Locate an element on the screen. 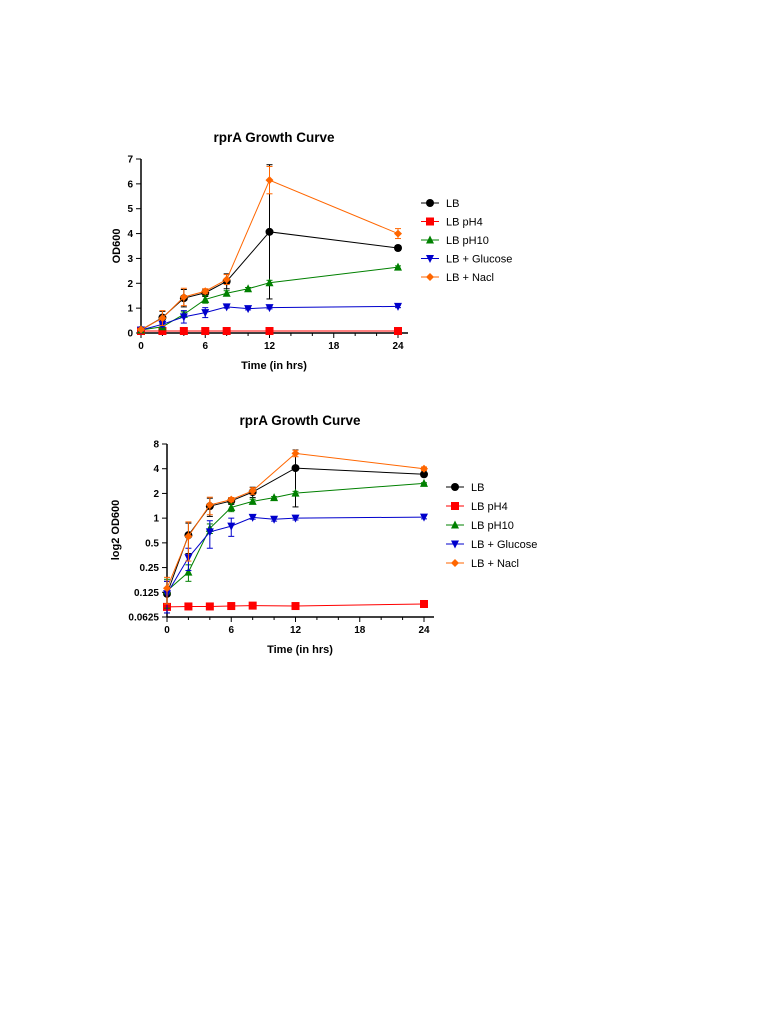 The height and width of the screenshot is (1024, 768). y-tick-label: 1 is located at coordinates (156, 519).